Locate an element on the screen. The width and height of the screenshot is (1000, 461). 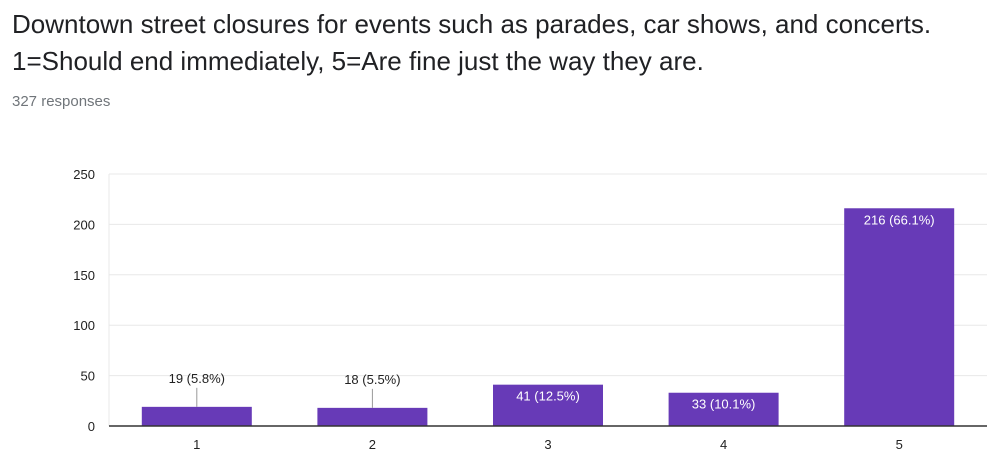
x-tick-label: 5 is located at coordinates (899, 444).